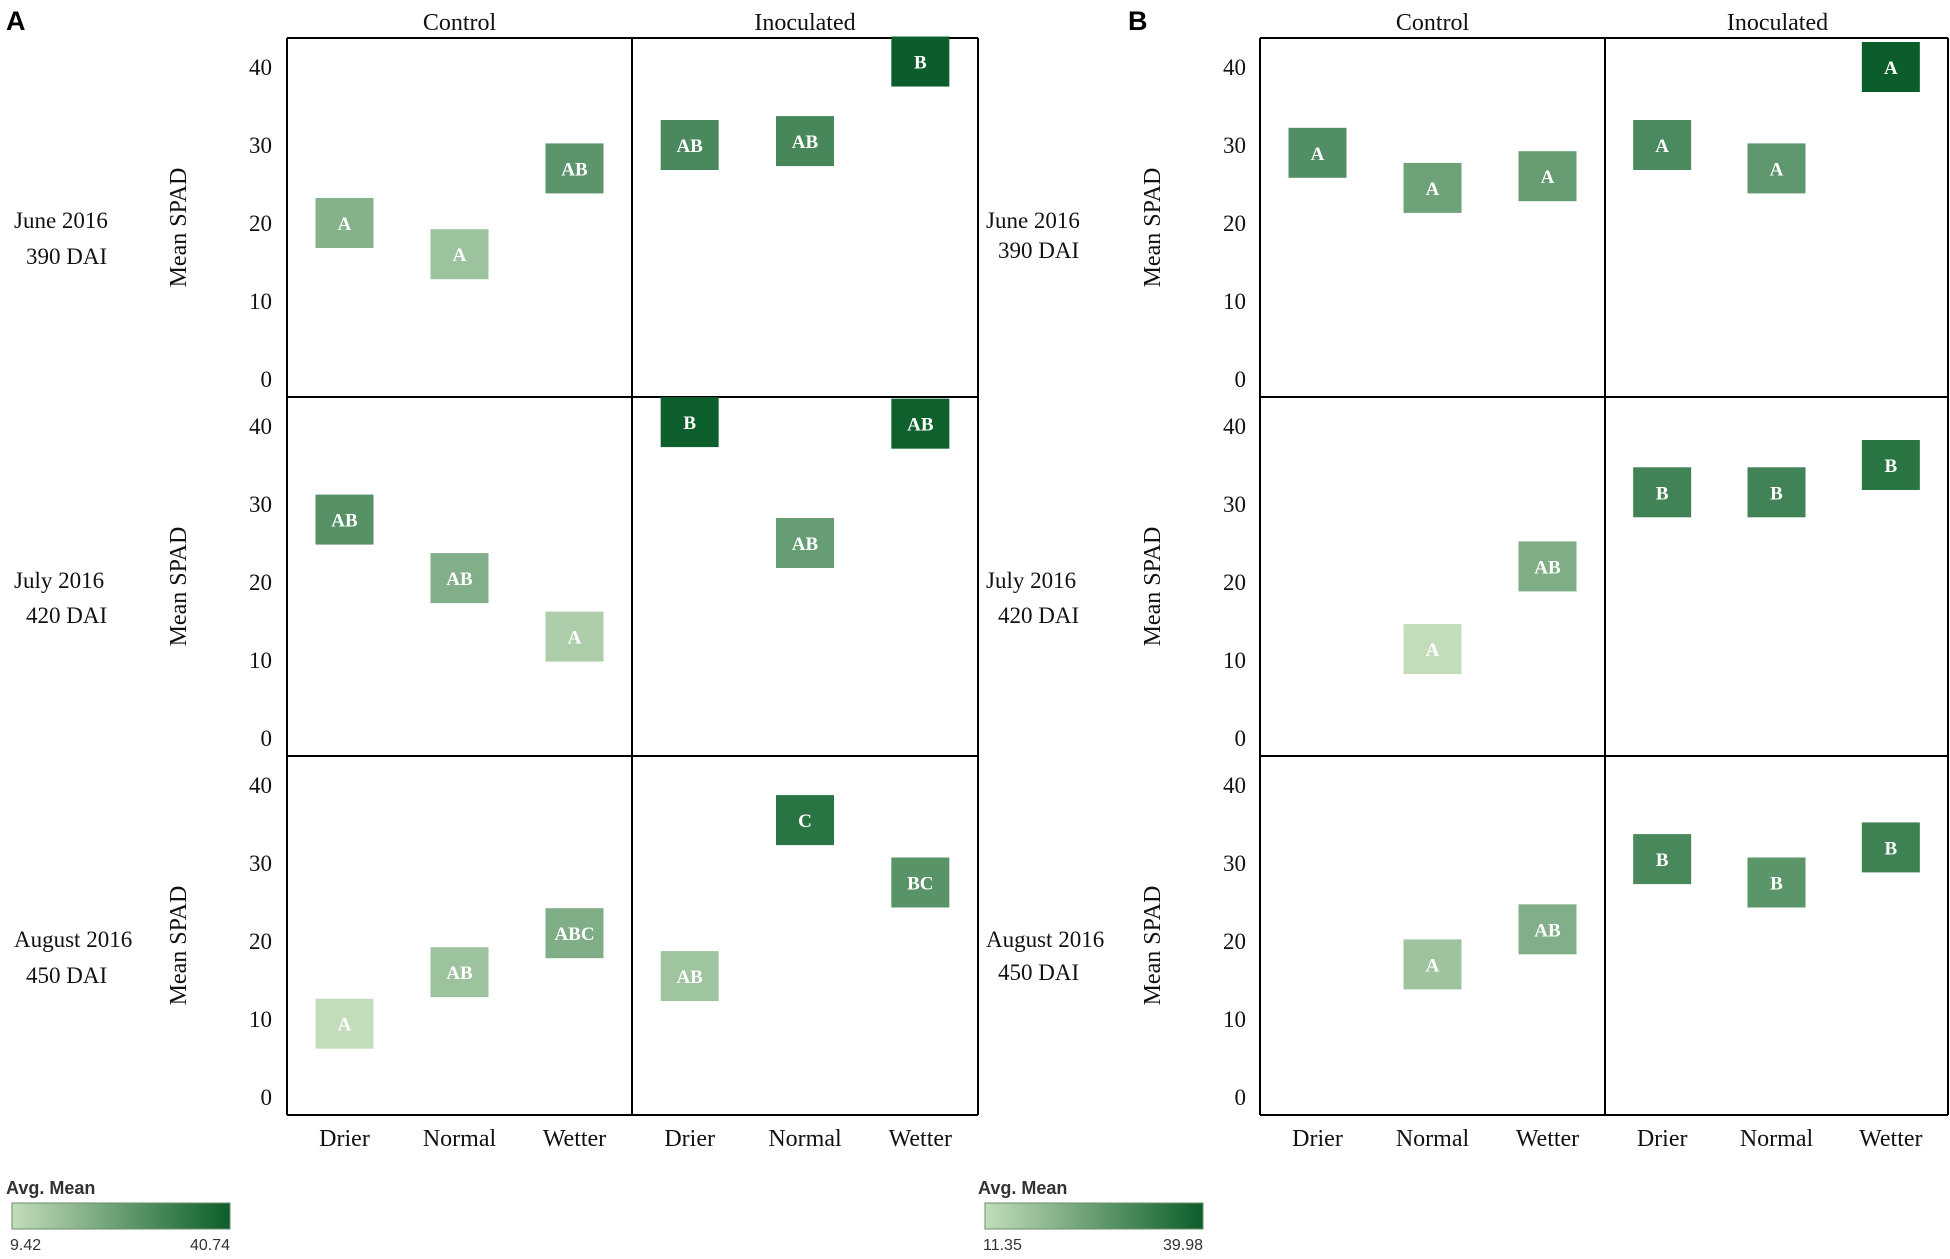 This screenshot has height=1259, width=1950. What do you see at coordinates (66, 615) in the screenshot?
I see `row-label-dai: 420 DAI` at bounding box center [66, 615].